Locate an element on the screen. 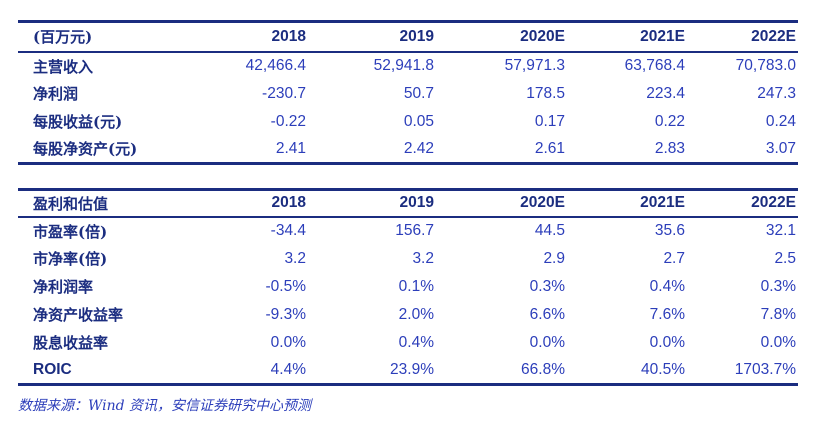 This screenshot has width=820, height=434. row-label: 市净率(倍) is located at coordinates (70, 259).